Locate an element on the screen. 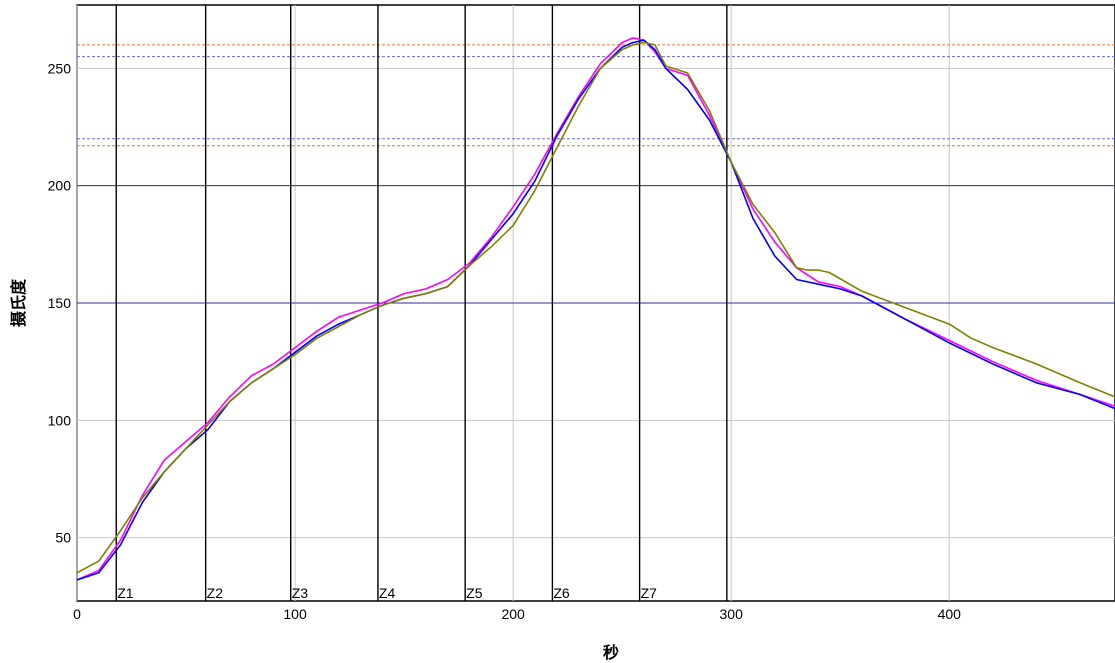 This screenshot has height=663, width=1115. zone-label: Z2 is located at coordinates (215, 593).